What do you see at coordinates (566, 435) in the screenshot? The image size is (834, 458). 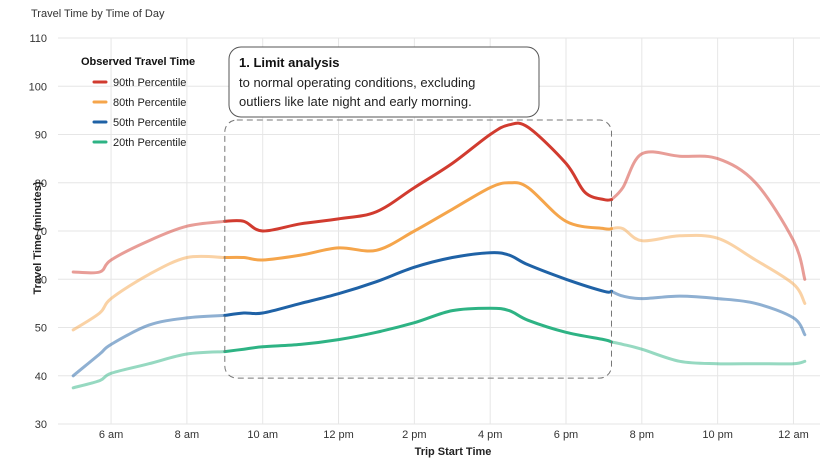 I see `x-tick-label: 6 pm` at bounding box center [566, 435].